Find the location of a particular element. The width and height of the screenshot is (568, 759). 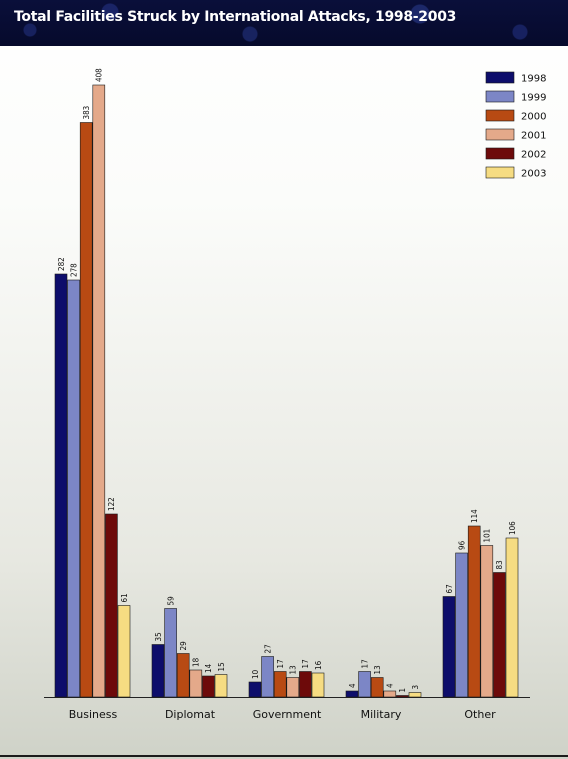

bar-2003-other is located at coordinates (512, 617).